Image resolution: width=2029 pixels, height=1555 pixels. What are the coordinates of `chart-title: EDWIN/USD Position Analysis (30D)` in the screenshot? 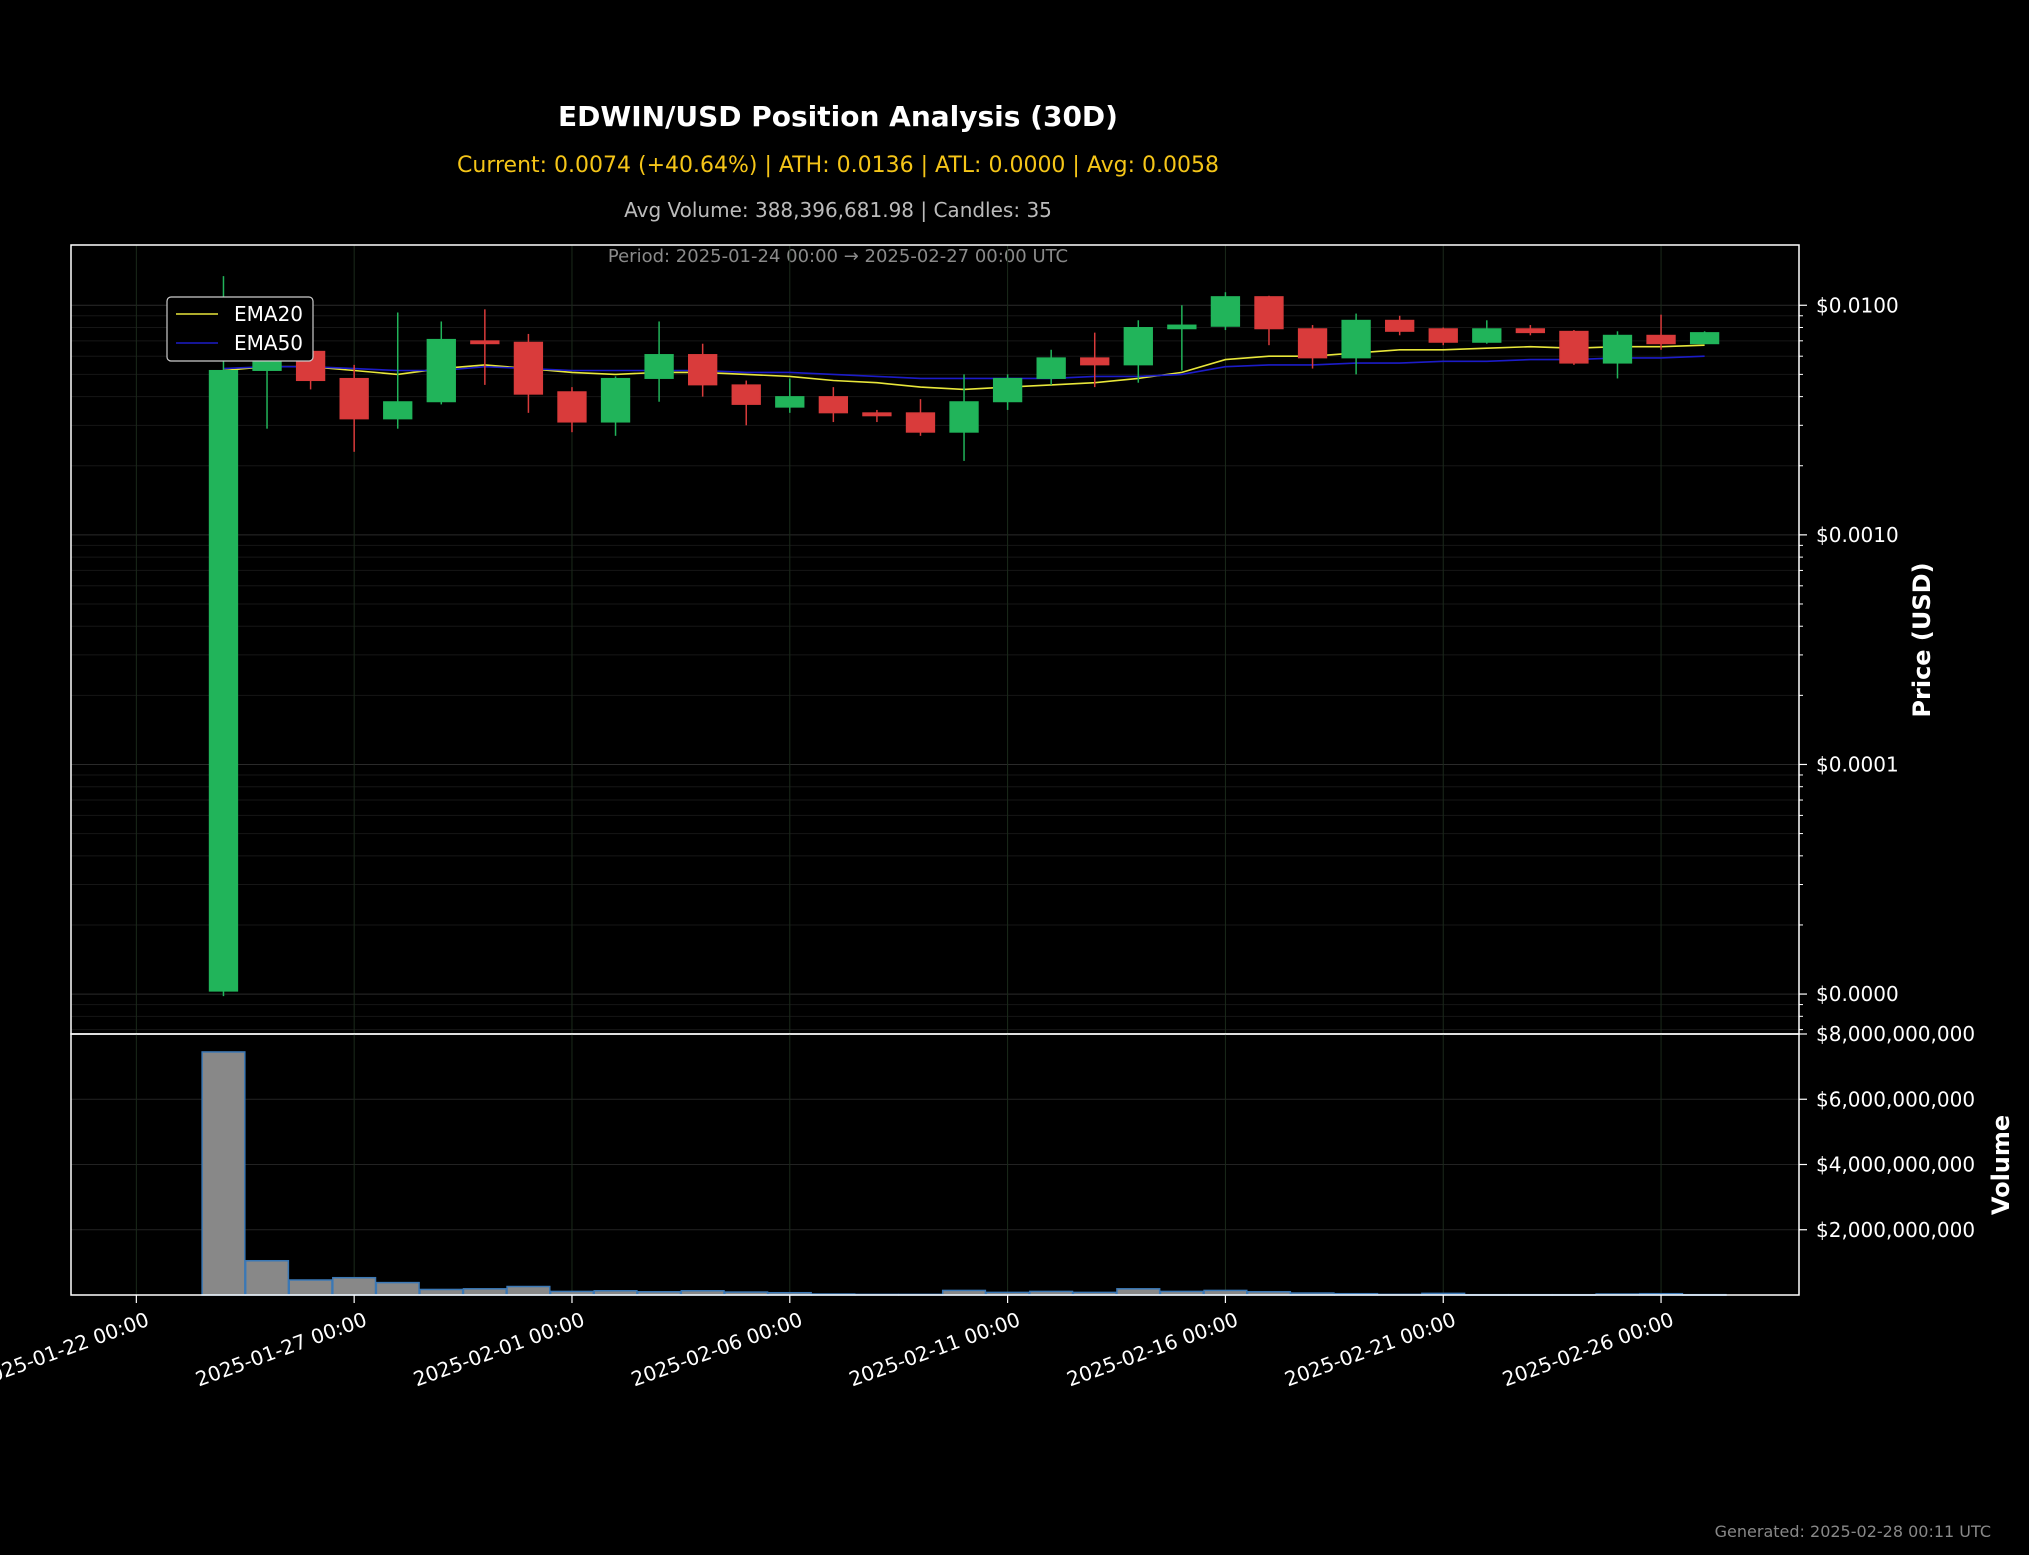 It's located at (838, 116).